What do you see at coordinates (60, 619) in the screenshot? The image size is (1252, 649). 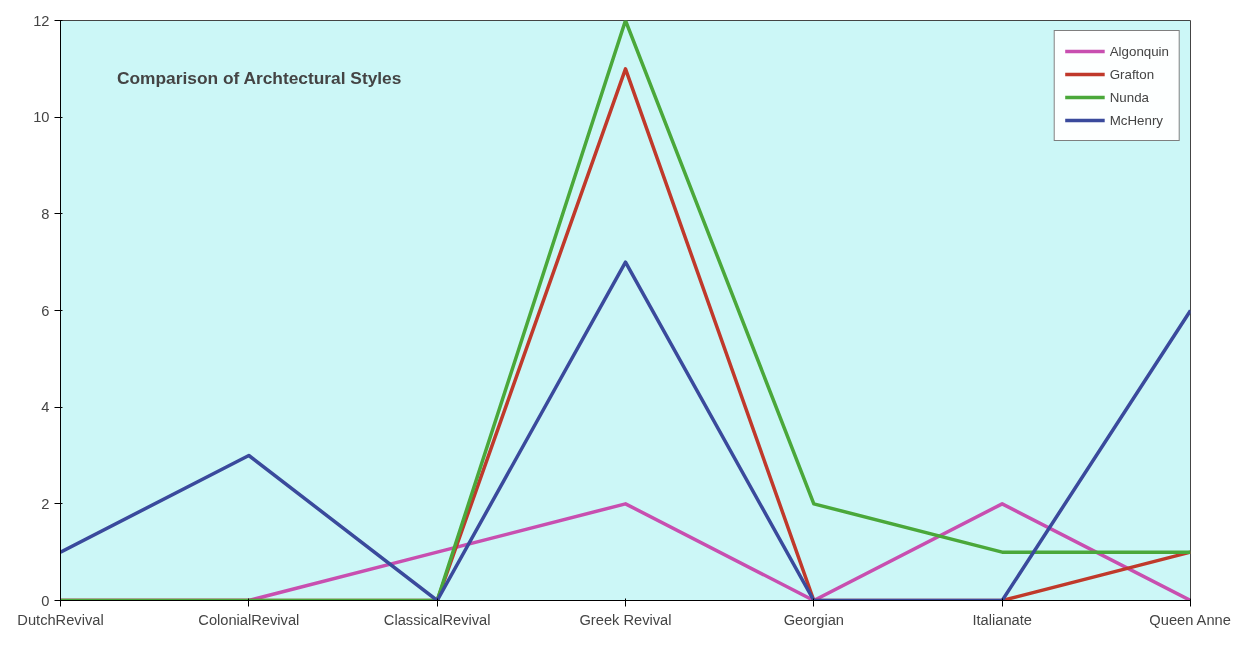 I see `x-tick-label: DutchRevival` at bounding box center [60, 619].